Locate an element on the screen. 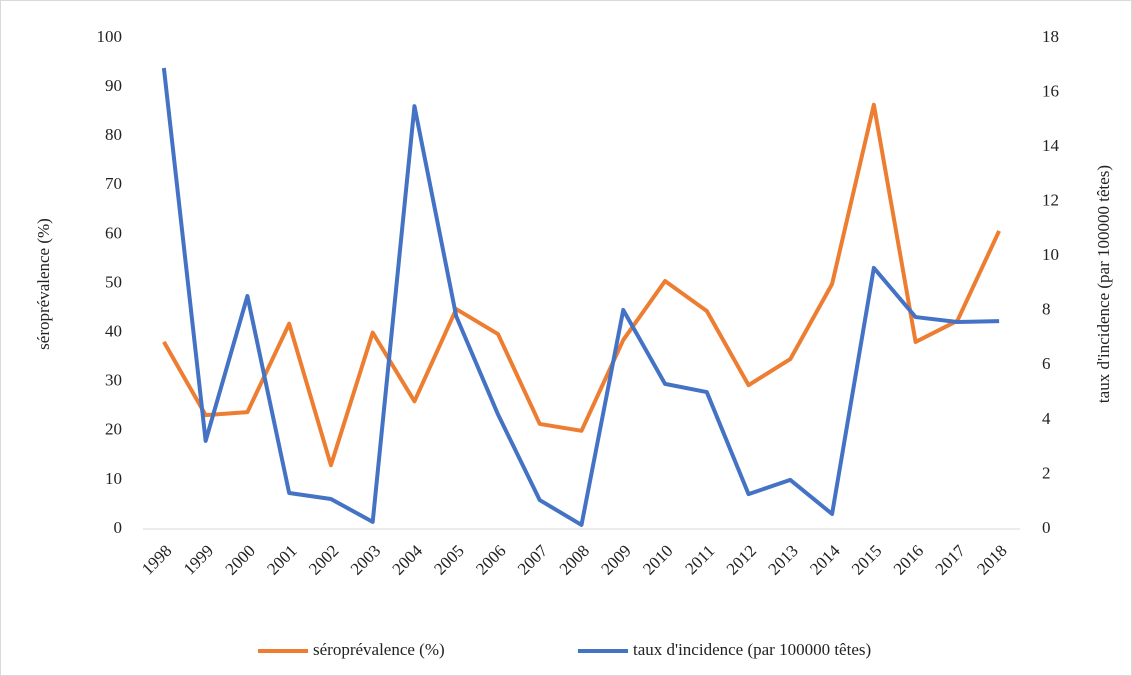 This screenshot has height=676, width=1132. y-axis-title: séroprévalence (%) is located at coordinates (43, 284).